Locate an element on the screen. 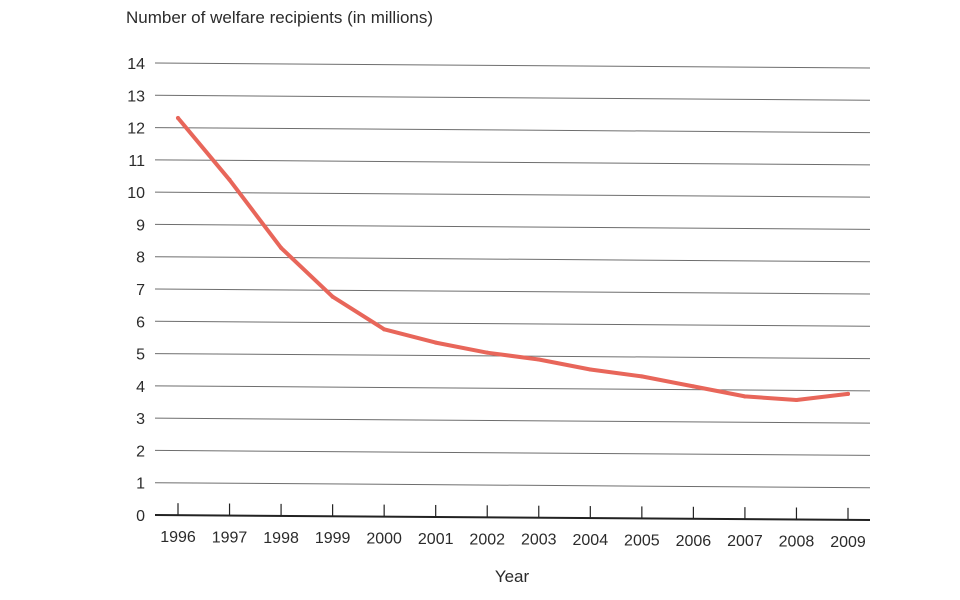 Image resolution: width=960 pixels, height=600 pixels. y-tick-label: 3 is located at coordinates (140, 419).